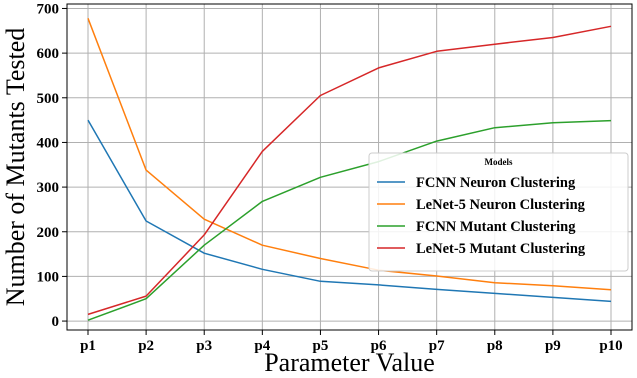 This screenshot has width=637, height=378. I want to click on x-tick-label: p4, so click(262, 346).